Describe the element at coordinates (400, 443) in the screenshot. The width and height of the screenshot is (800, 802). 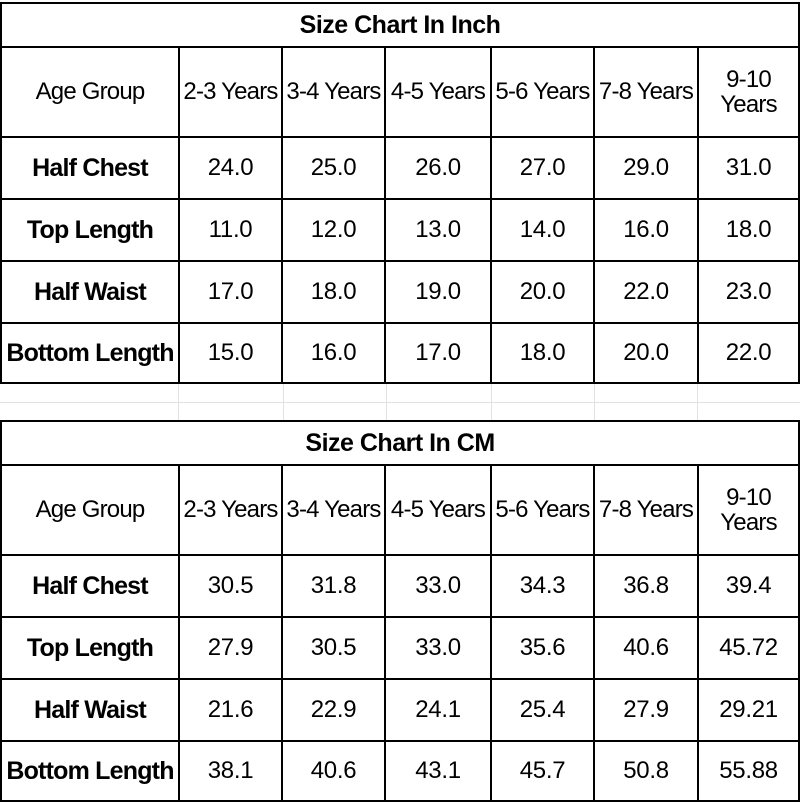
I see `table-title: Size Chart In CM` at that location.